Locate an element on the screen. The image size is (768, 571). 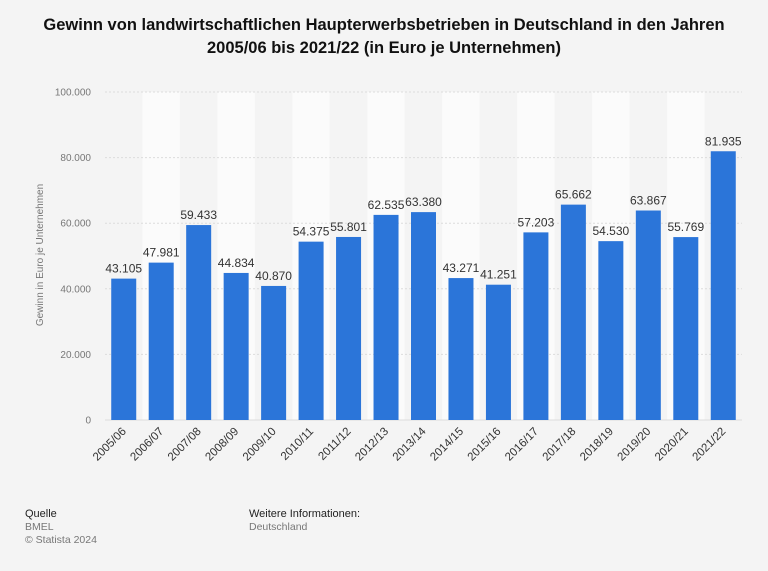
source-name: BMEL is located at coordinates (39, 527).